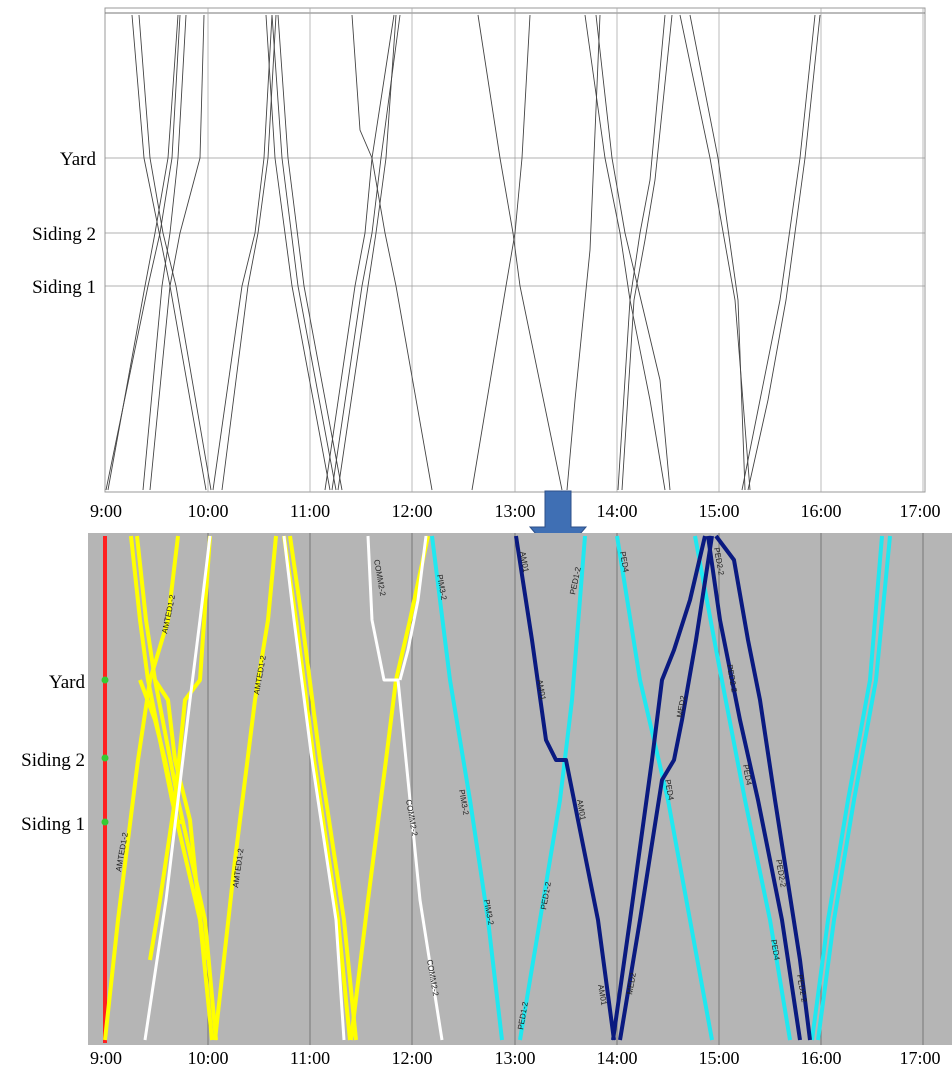  Describe the element at coordinates (616, 1058) in the screenshot. I see `bottom-tick-label: 14:00` at that location.